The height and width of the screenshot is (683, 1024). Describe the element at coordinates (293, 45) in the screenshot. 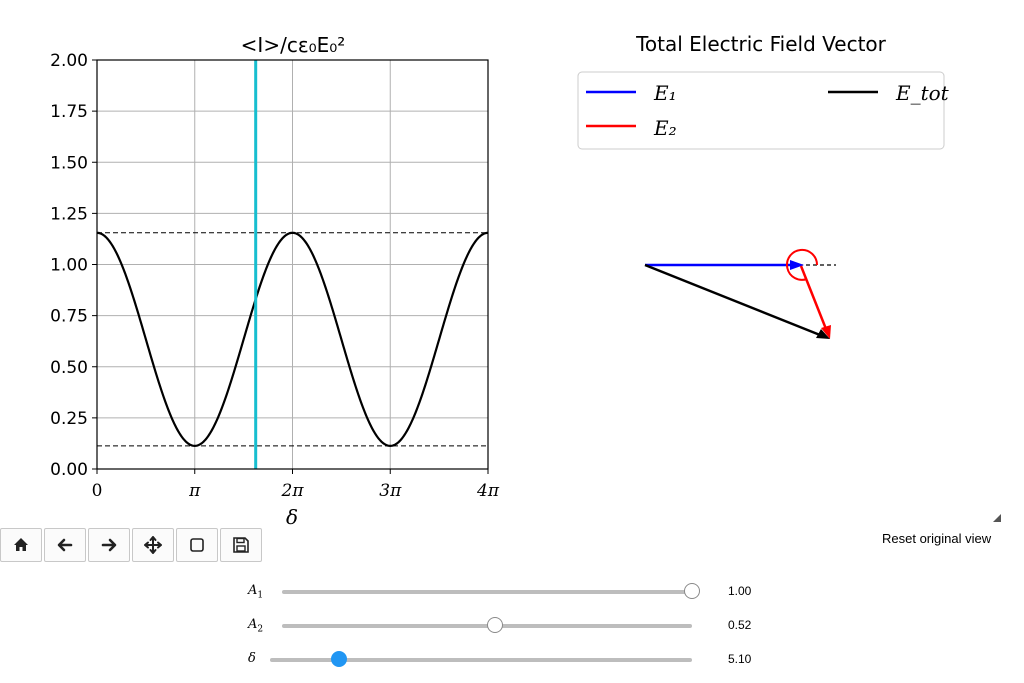

I see `plot-title: <I>/cε₀E₀²` at that location.